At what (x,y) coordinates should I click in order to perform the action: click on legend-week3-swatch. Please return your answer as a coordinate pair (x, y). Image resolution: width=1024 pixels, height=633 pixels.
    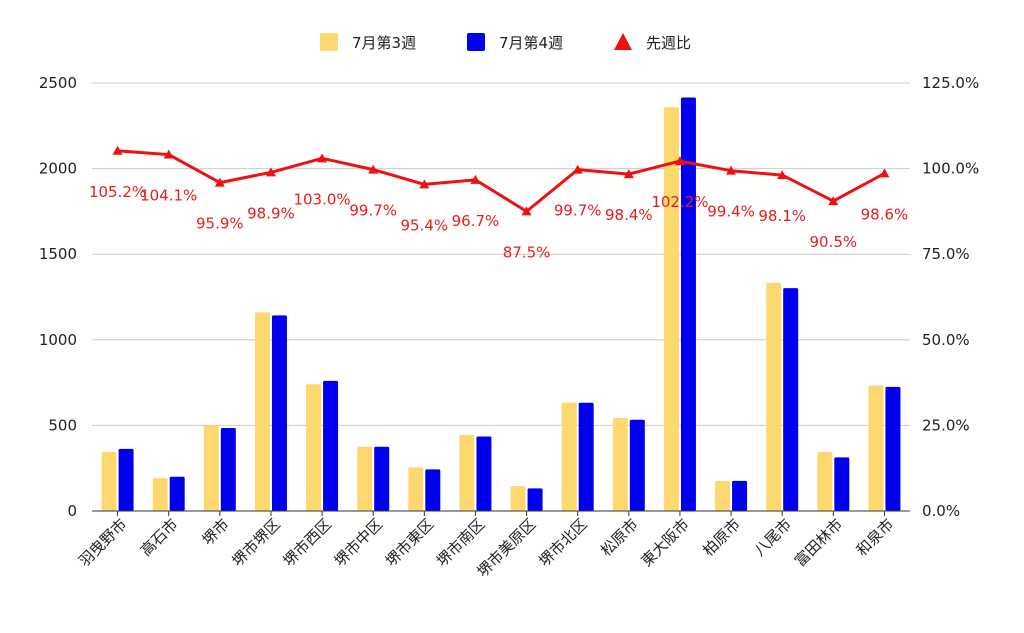
    Looking at the image, I should click on (329, 42).